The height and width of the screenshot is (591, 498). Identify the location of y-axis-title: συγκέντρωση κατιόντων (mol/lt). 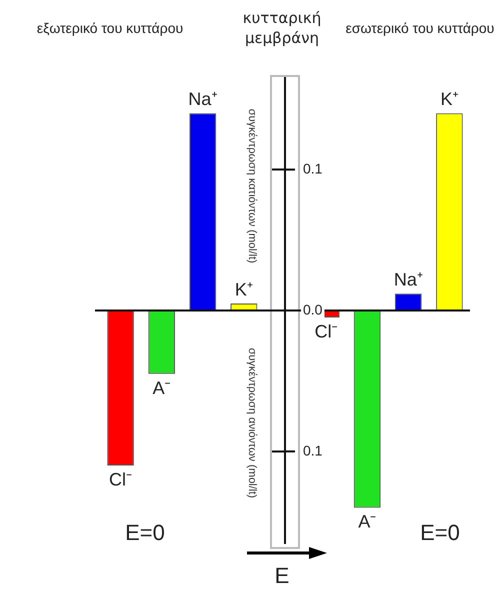
(252, 186).